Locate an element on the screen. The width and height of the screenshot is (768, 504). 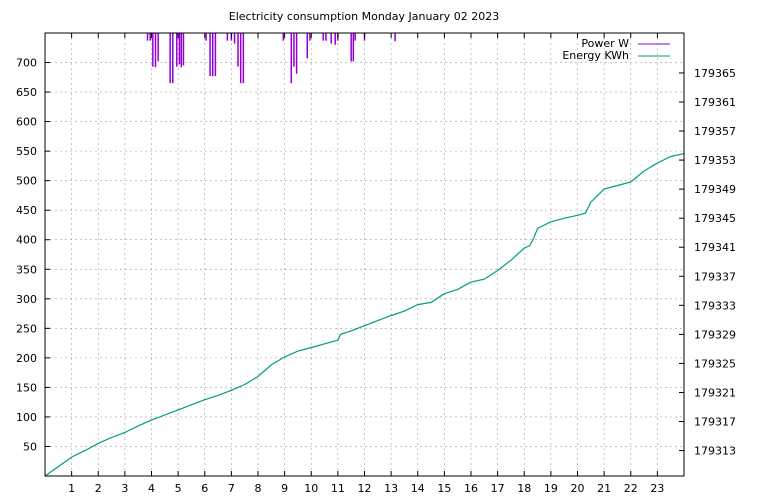
x-tick-label: 2 is located at coordinates (98, 488).